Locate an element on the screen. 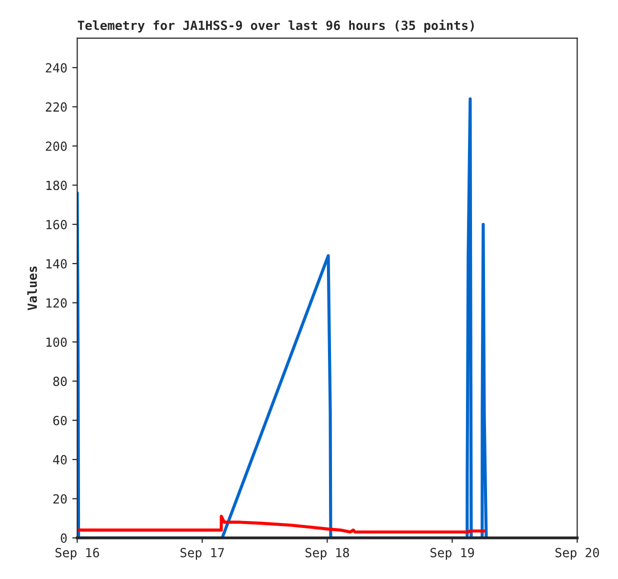  y-tick-label: 40 is located at coordinates (60, 459).